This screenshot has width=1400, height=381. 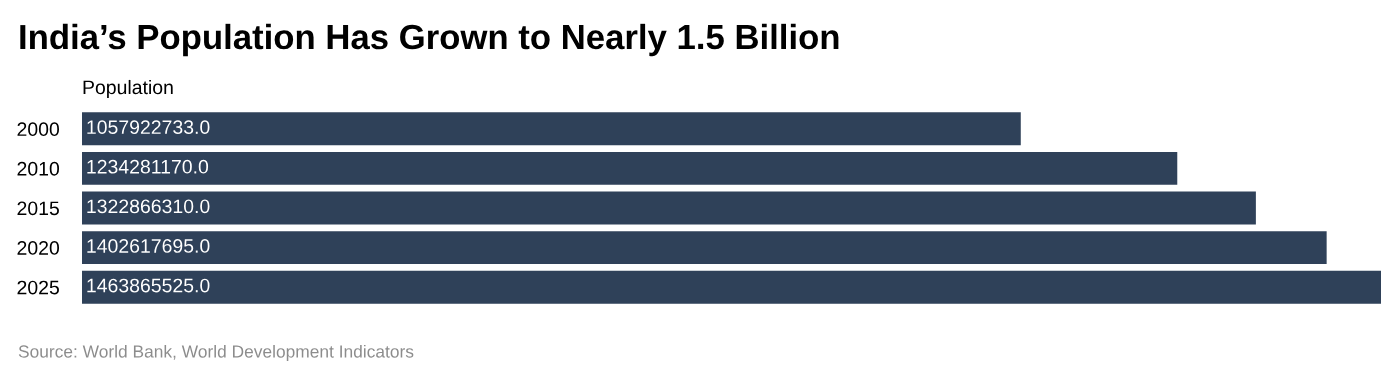 I want to click on y-tick-label: 2015, so click(x=38, y=208).